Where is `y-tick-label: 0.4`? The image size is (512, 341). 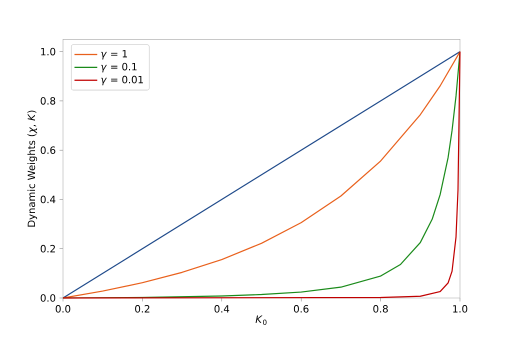 y-tick-label: 0.4 is located at coordinates (48, 200).